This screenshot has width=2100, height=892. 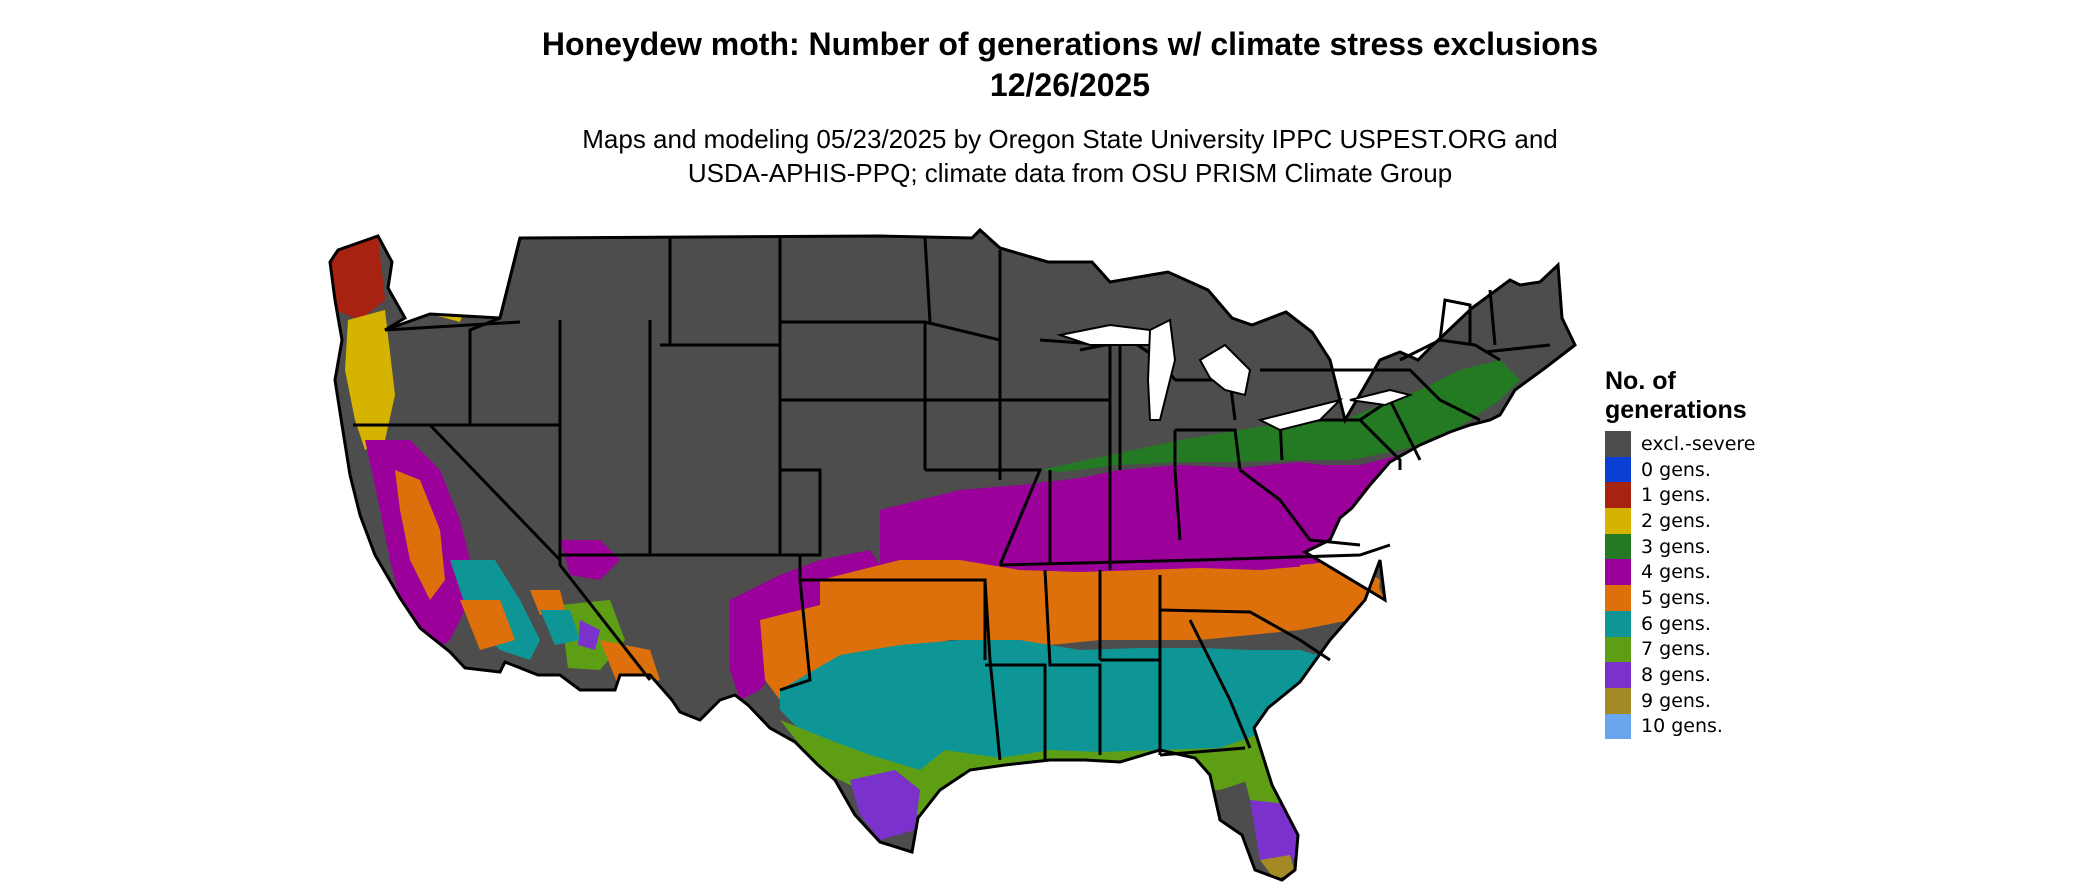 What do you see at coordinates (1698, 443) in the screenshot?
I see `legend-label: excl.-severe` at bounding box center [1698, 443].